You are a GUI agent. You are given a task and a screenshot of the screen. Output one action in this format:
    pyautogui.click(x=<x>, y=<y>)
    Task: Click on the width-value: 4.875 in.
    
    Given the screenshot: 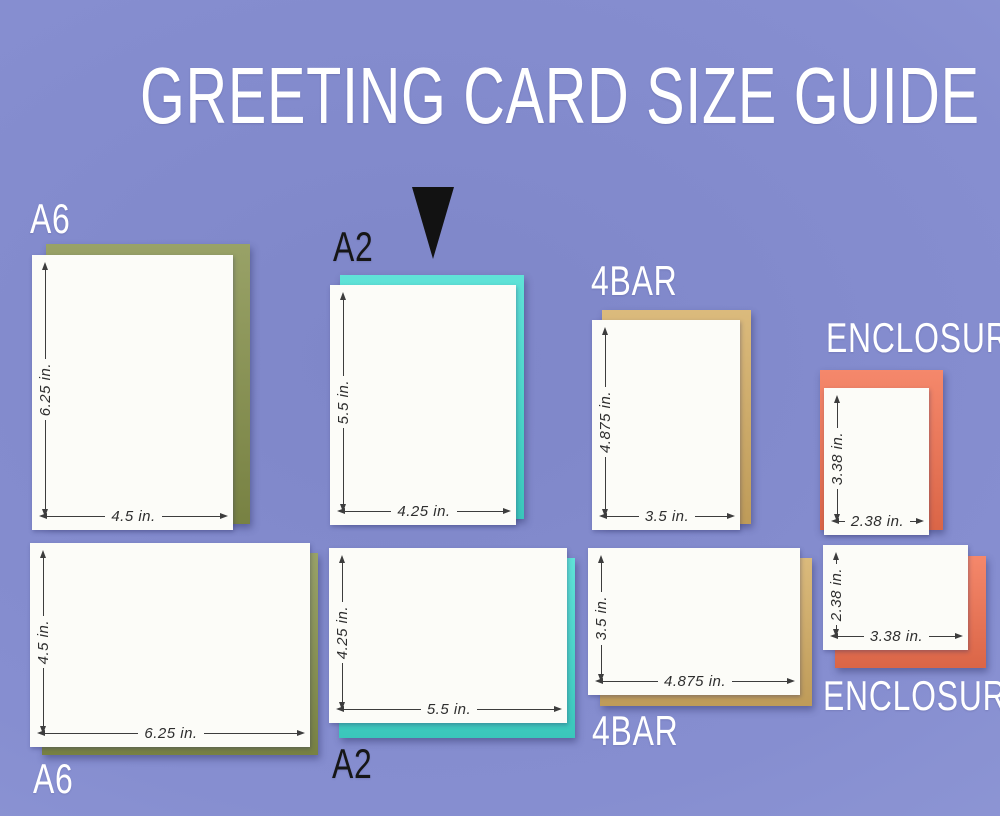 What is the action you would take?
    pyautogui.click(x=695, y=681)
    